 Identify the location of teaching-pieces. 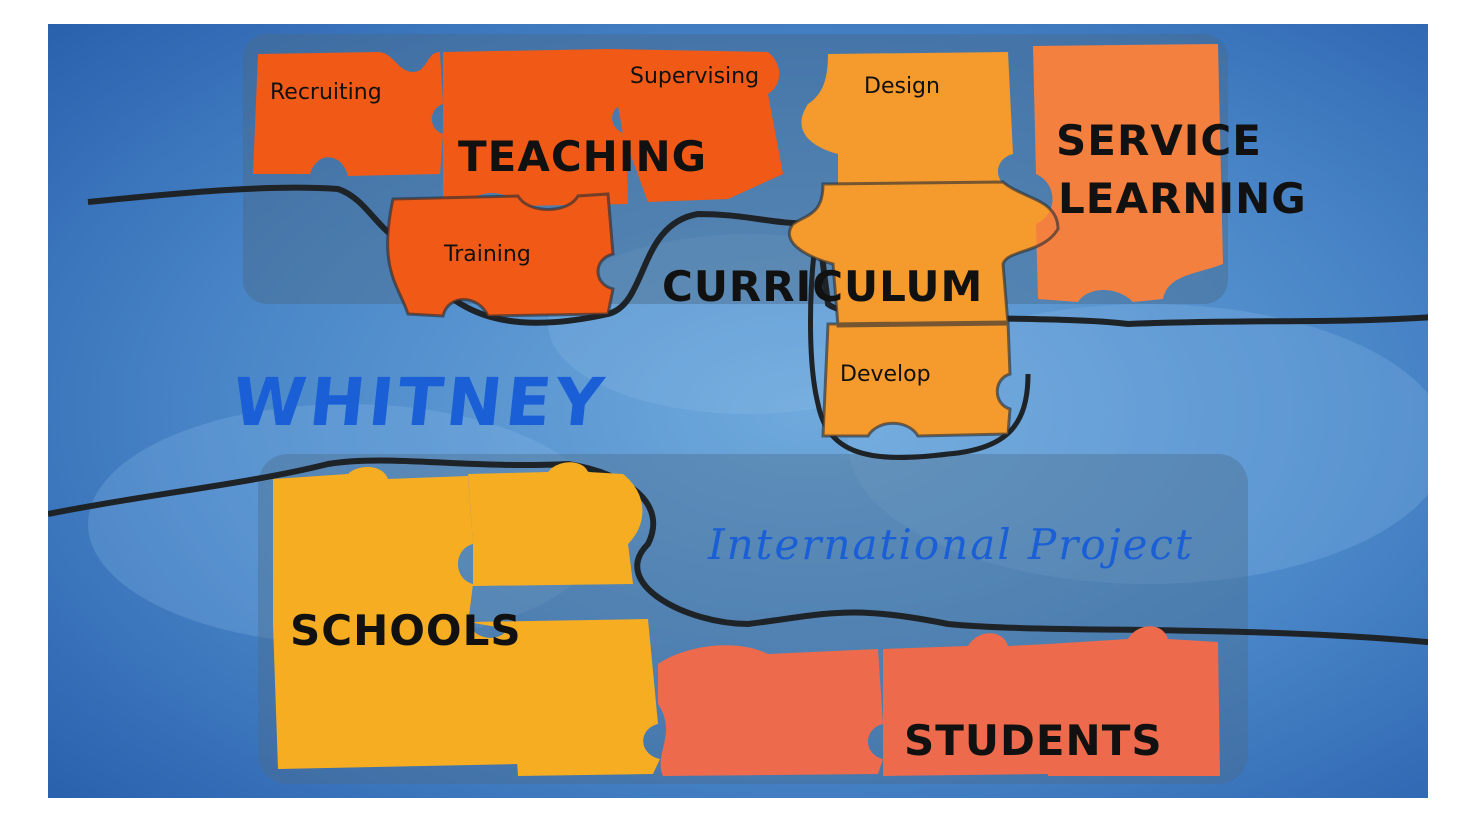
(518, 182).